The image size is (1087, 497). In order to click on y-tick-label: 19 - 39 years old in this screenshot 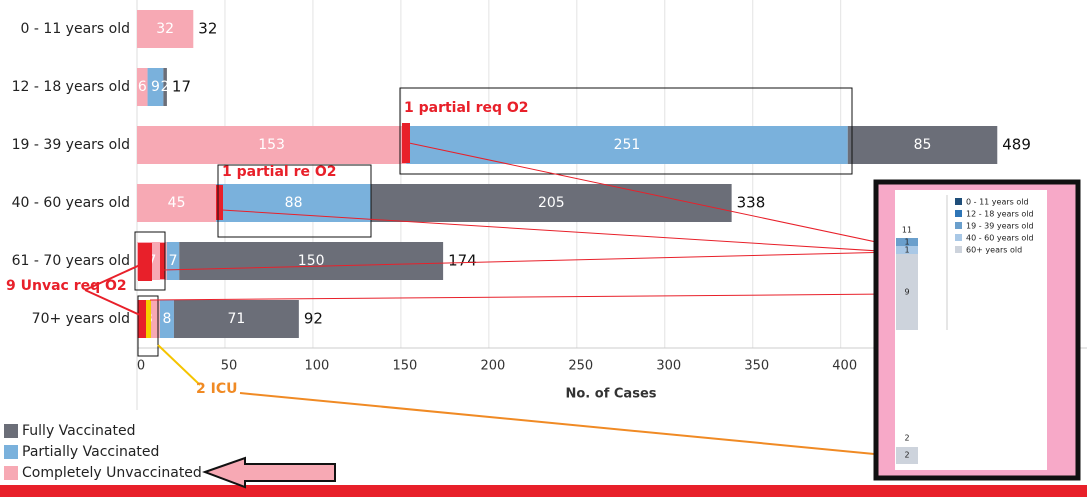, I will do `click(71, 145)`.